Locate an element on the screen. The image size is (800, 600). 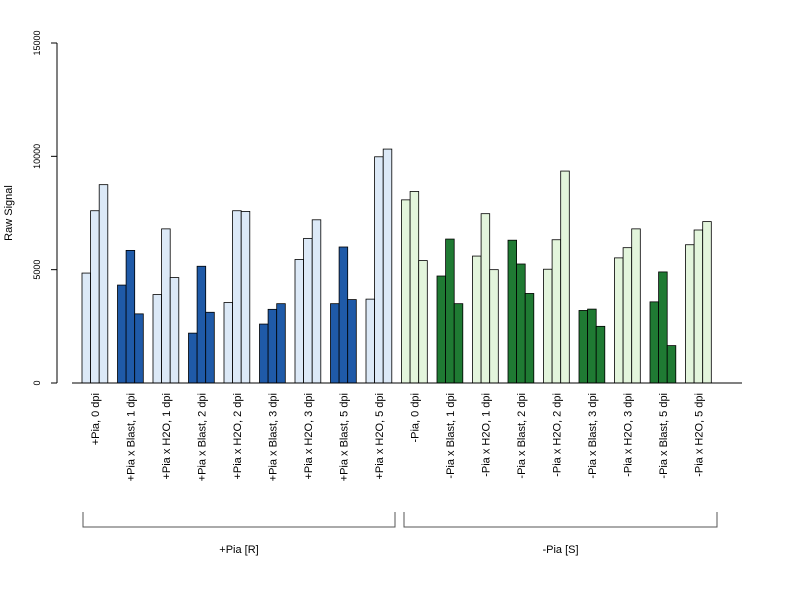
x-tick-label: -Pia x Blast, 3 dpi is located at coordinates (593, 436).